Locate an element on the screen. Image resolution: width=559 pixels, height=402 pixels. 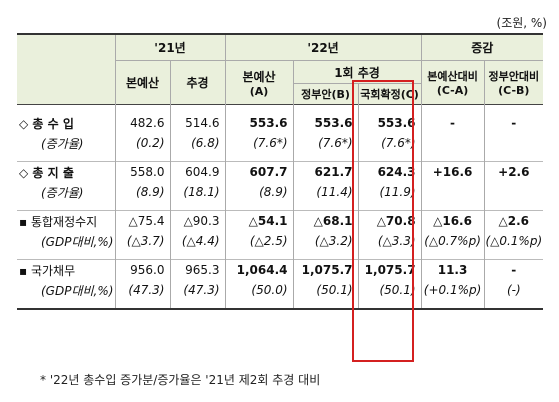
header-blank is located at coordinates (66, 69).